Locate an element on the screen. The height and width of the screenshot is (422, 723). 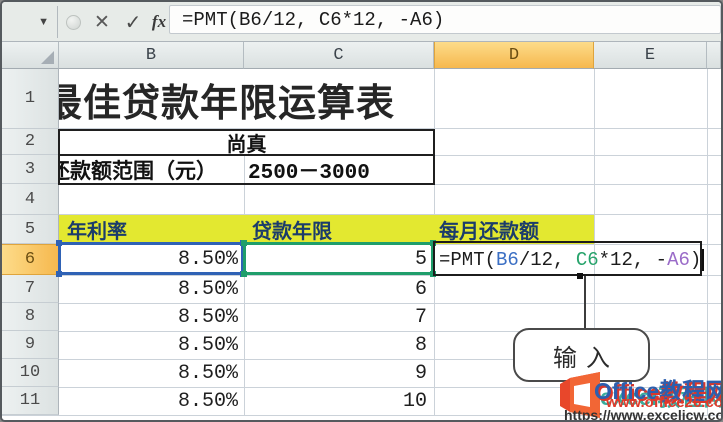
watermark-brand-front: Office教程网 is located at coordinates (658, 391).